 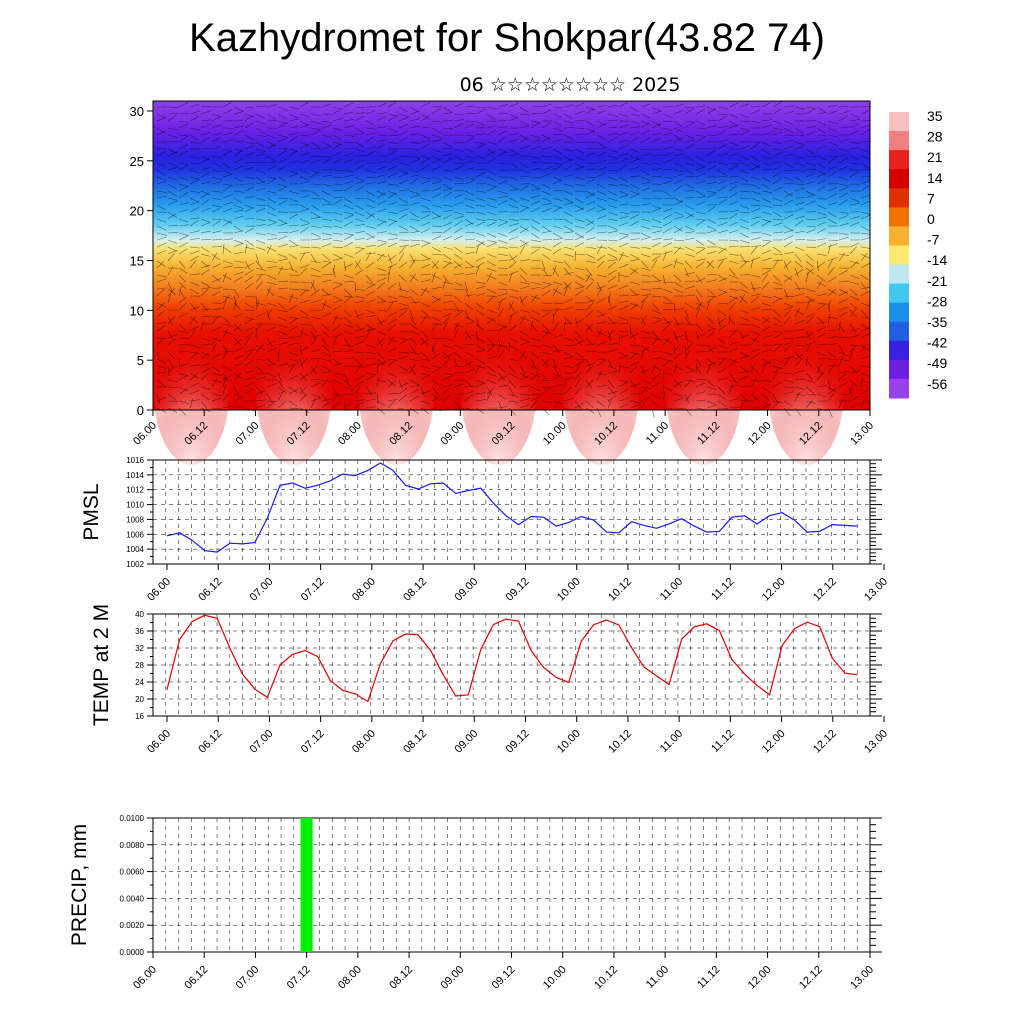 What do you see at coordinates (364, 742) in the screenshot?
I see `temp-x-tick-label: 08.00` at bounding box center [364, 742].